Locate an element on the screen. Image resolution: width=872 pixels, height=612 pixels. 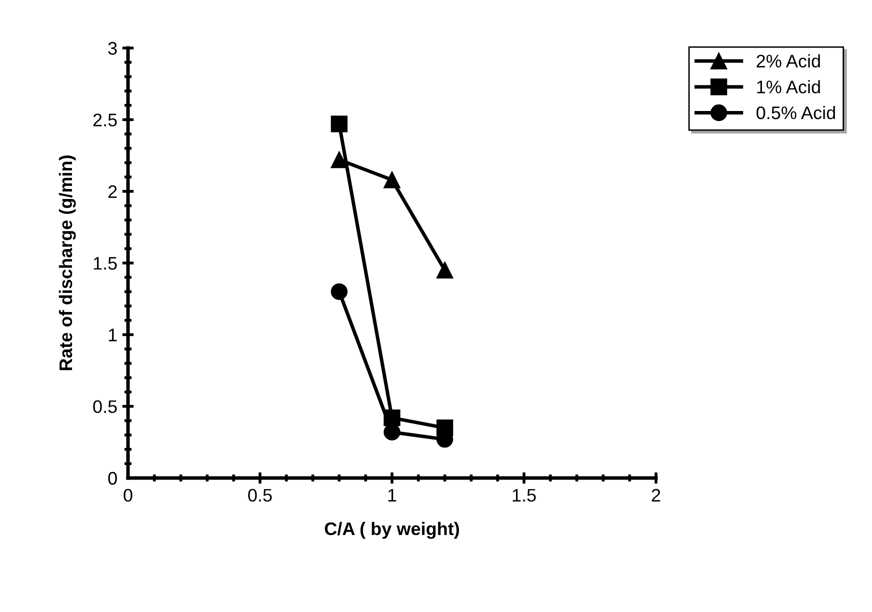
y-tick-label: 2 is located at coordinates (112, 191).